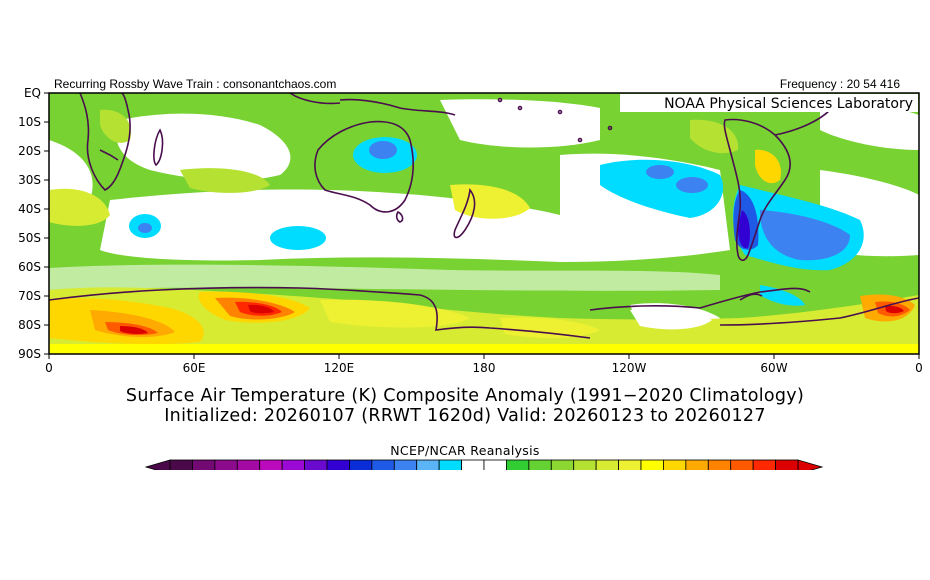 This screenshot has width=930, height=580. What do you see at coordinates (29, 122) in the screenshot?
I see `lat-tick-label: 10S` at bounding box center [29, 122].